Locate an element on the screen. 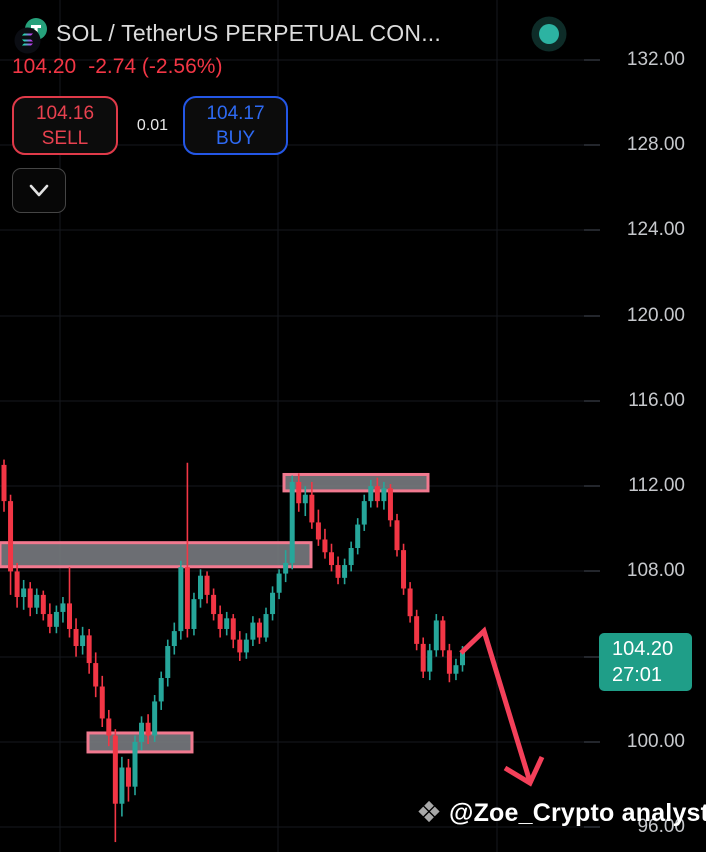 The image size is (706, 852). price-row: 104.20 -2.74 (-2.56%) is located at coordinates (117, 67).